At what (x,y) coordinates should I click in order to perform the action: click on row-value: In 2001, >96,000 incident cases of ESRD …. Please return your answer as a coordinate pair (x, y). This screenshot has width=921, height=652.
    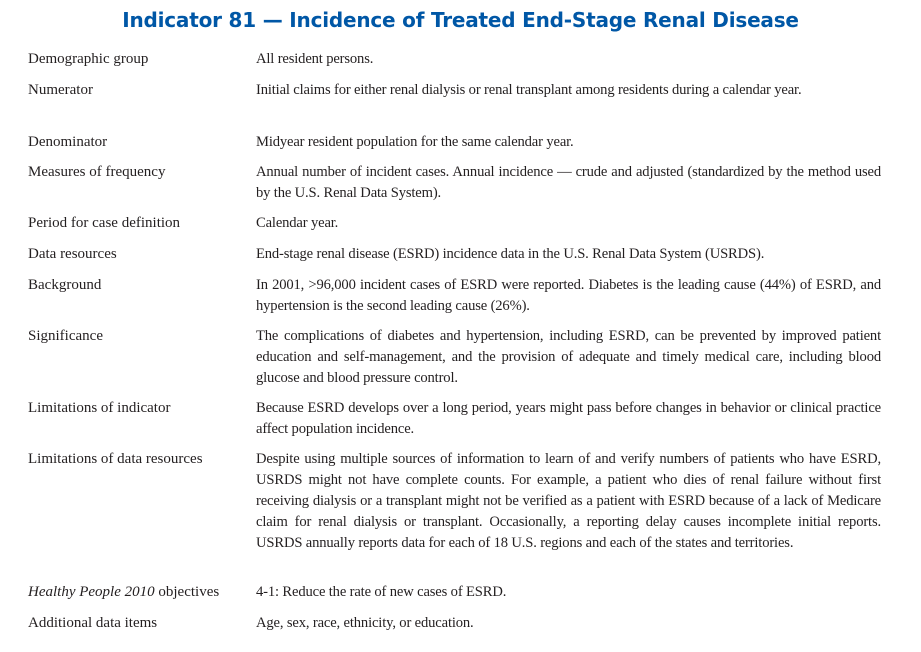
    Looking at the image, I should click on (568, 295).